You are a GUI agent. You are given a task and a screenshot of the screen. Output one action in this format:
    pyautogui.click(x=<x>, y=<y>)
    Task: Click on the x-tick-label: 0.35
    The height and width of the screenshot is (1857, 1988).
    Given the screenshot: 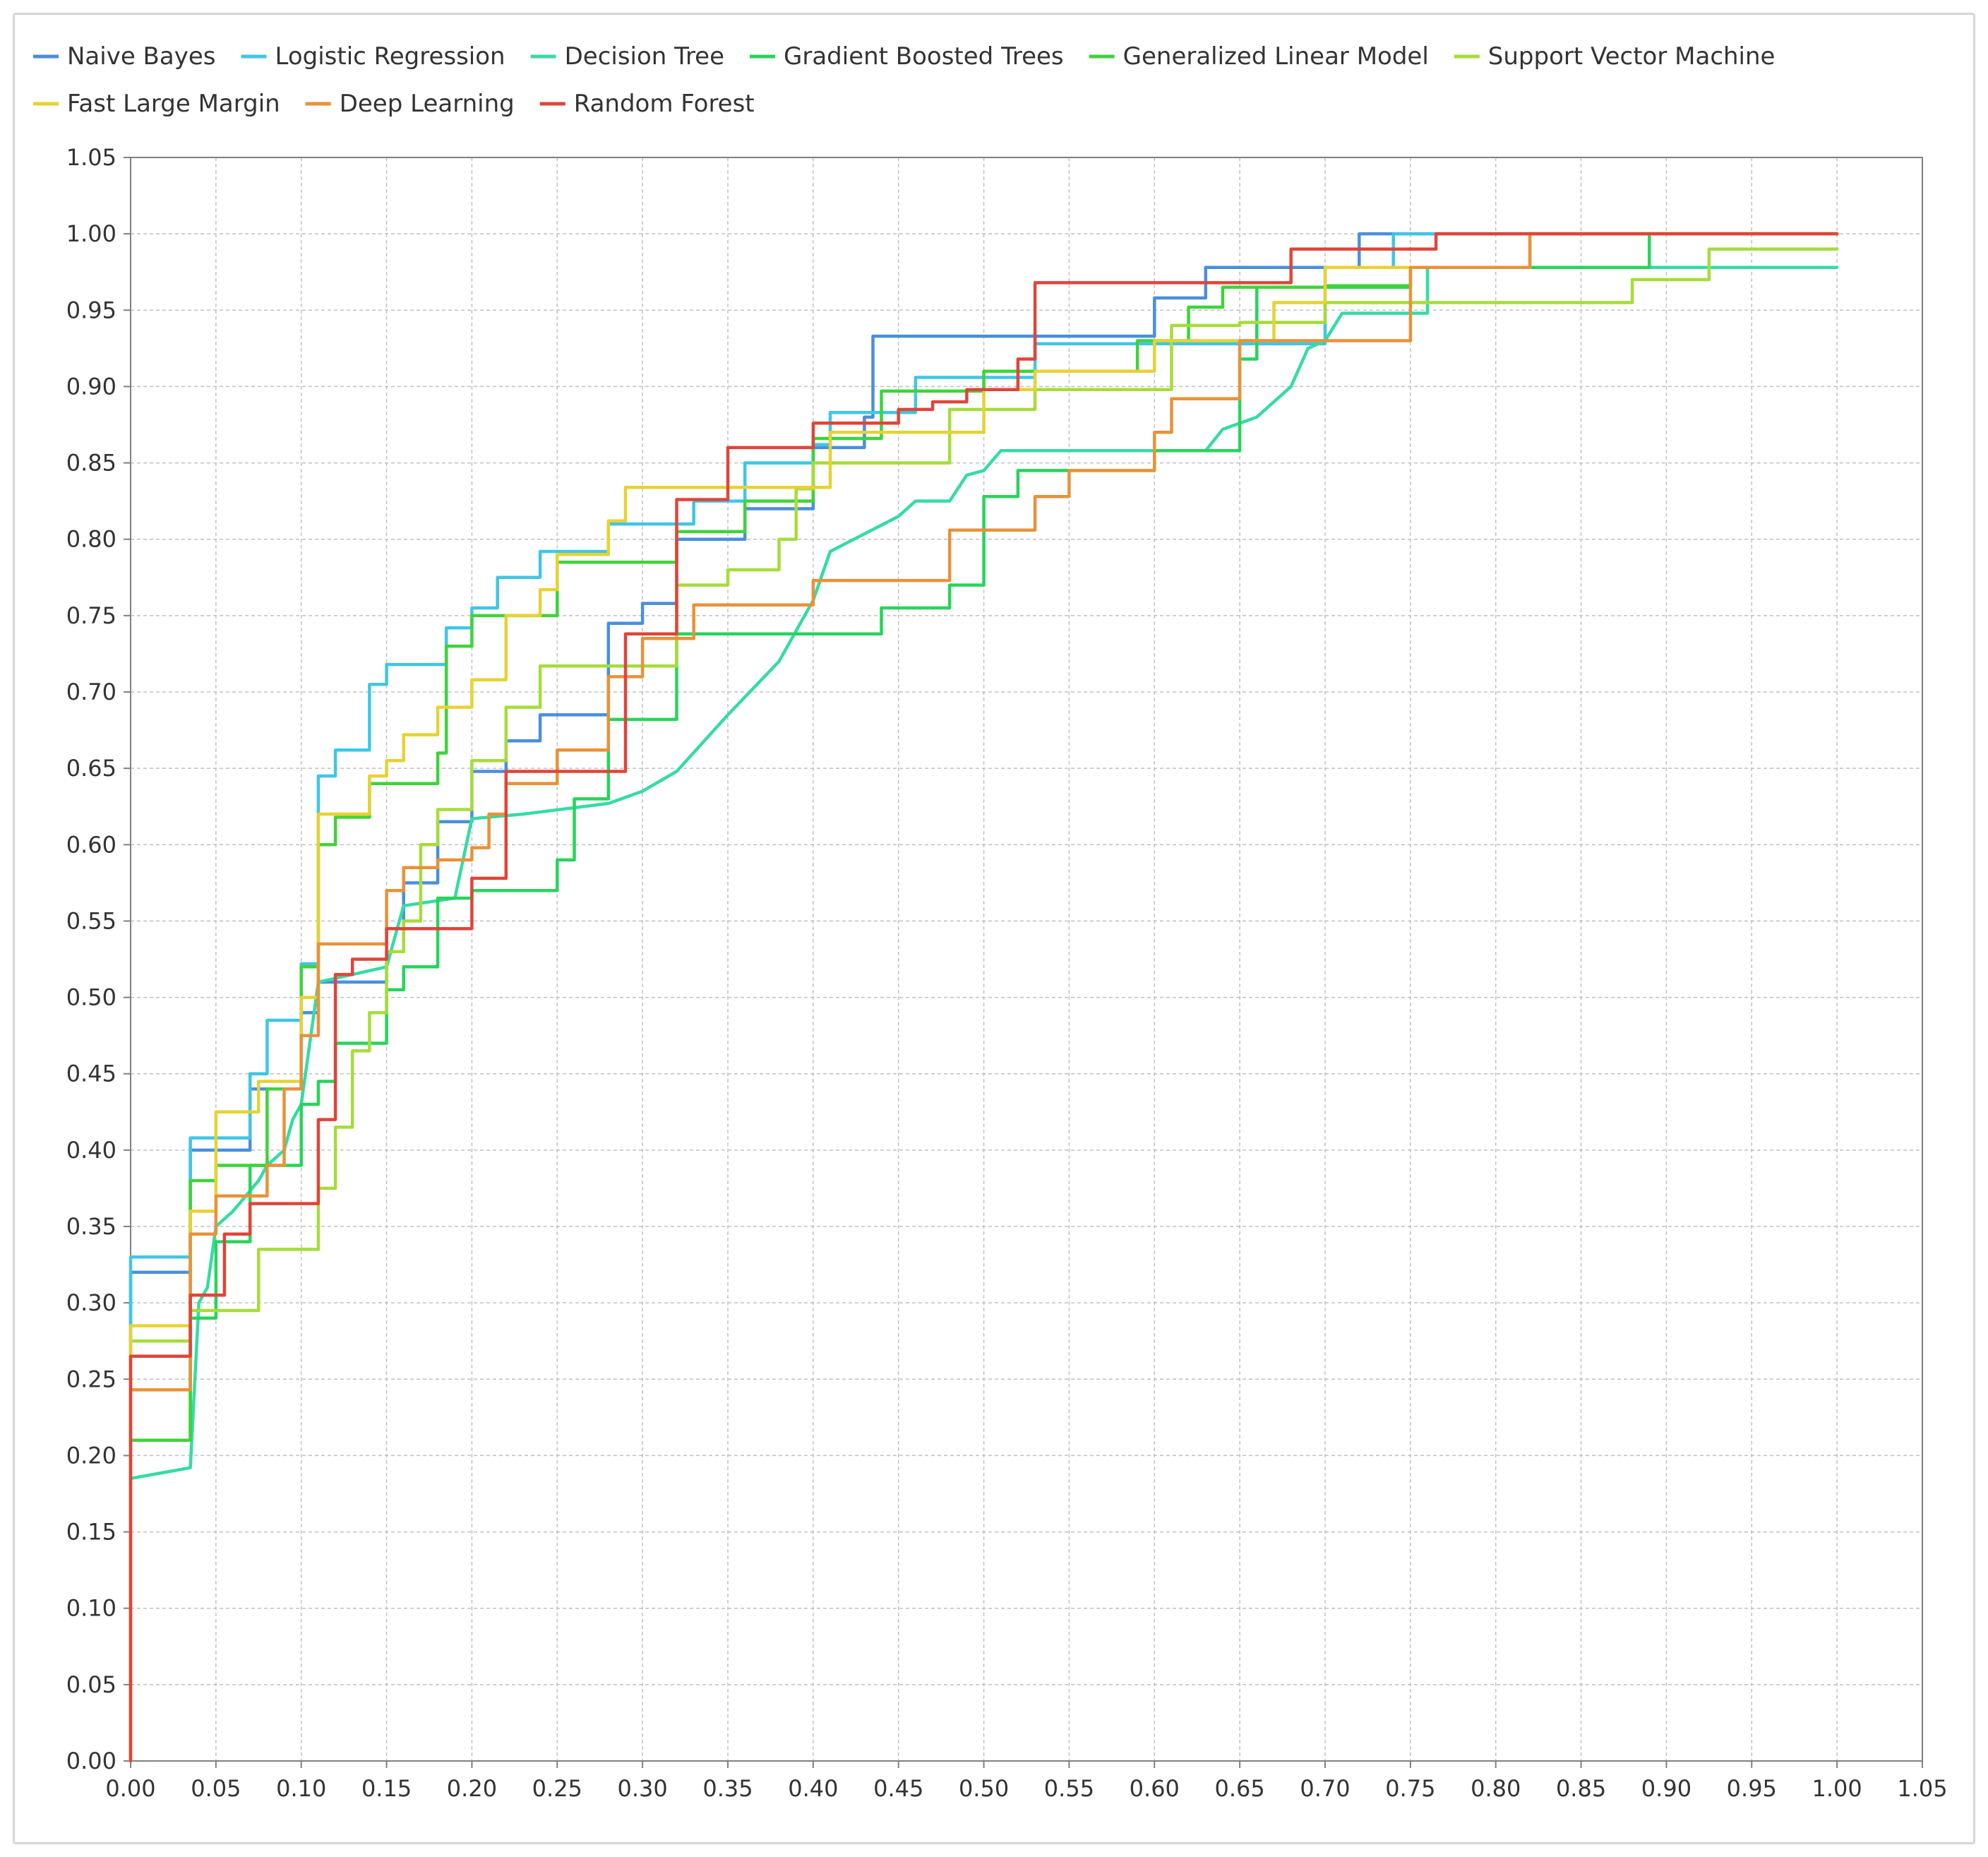 What is the action you would take?
    pyautogui.click(x=727, y=1788)
    